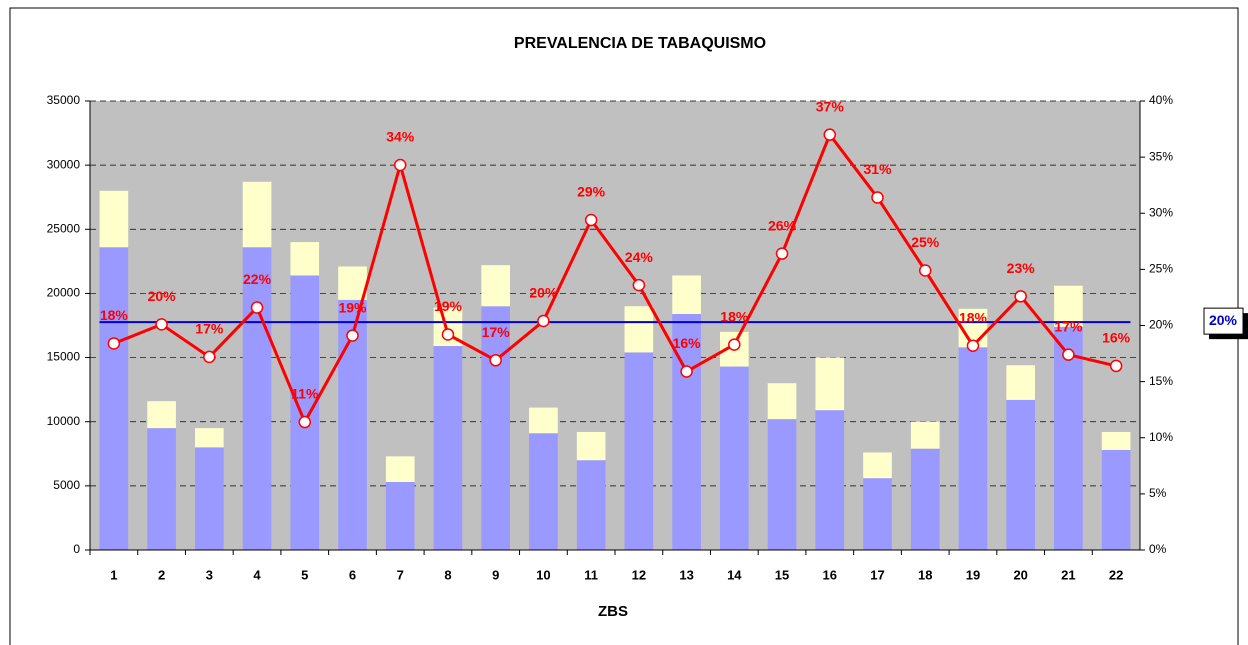 The height and width of the screenshot is (645, 1248). I want to click on y2-tick-label: 40%, so click(1161, 100).